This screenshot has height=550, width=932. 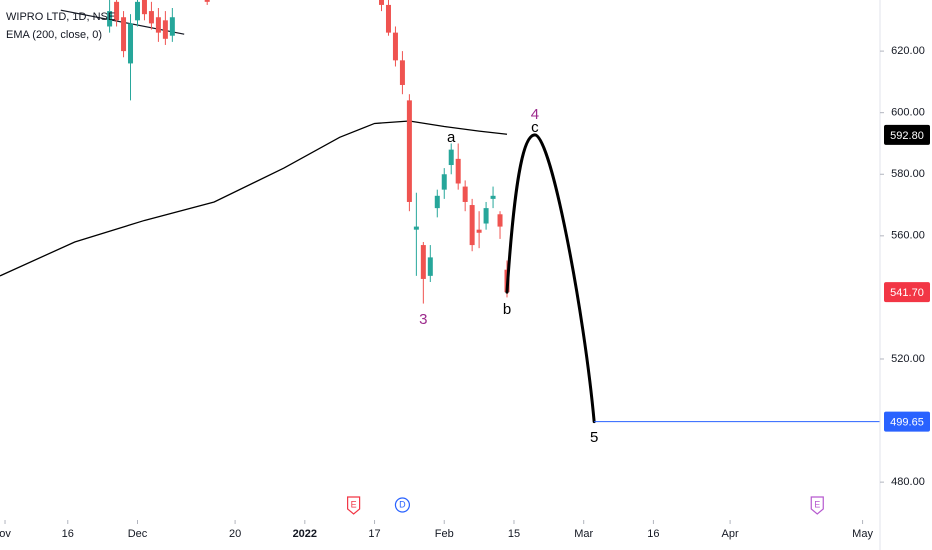 I want to click on wave-label: 4, so click(x=535, y=114).